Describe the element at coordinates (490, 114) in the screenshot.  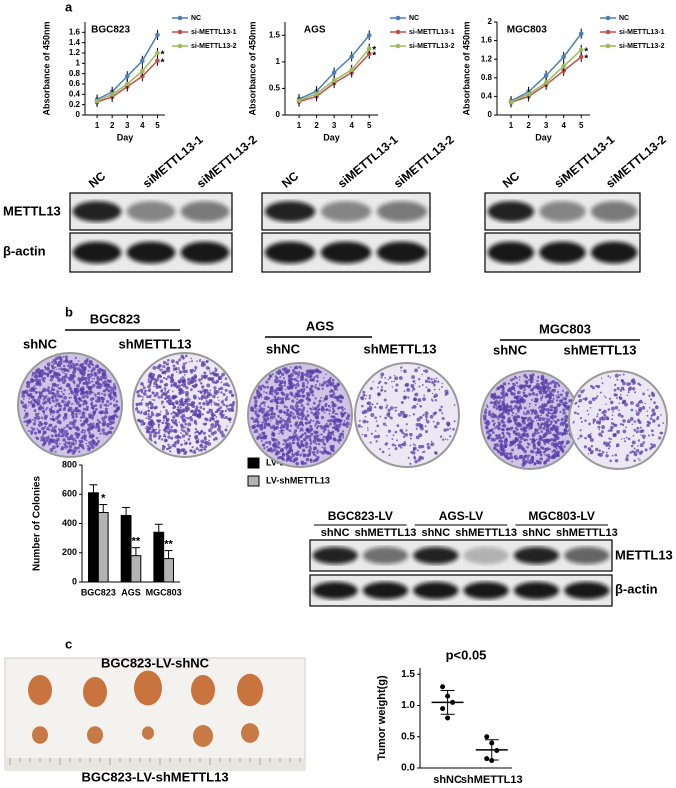
I see `y-tick-label: 0` at that location.